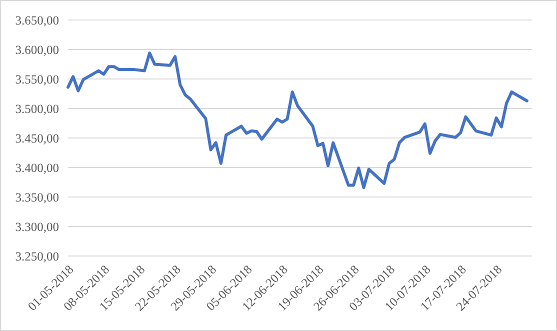  Describe the element at coordinates (37, 109) in the screenshot. I see `y-tick-label: 3.500,00` at that location.